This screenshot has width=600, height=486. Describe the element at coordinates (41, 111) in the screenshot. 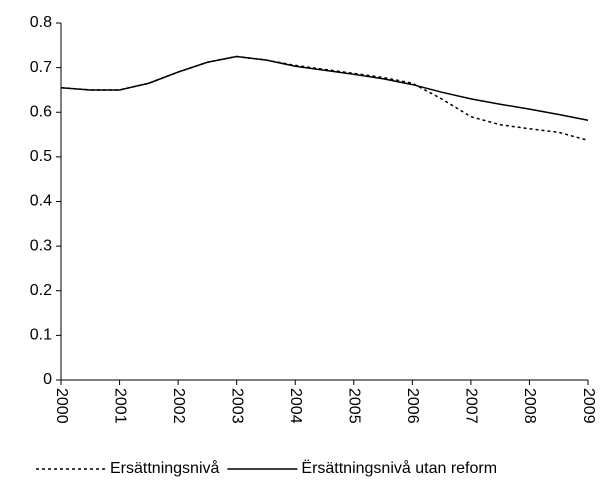

I see `y-tick-label: 0.6` at that location.